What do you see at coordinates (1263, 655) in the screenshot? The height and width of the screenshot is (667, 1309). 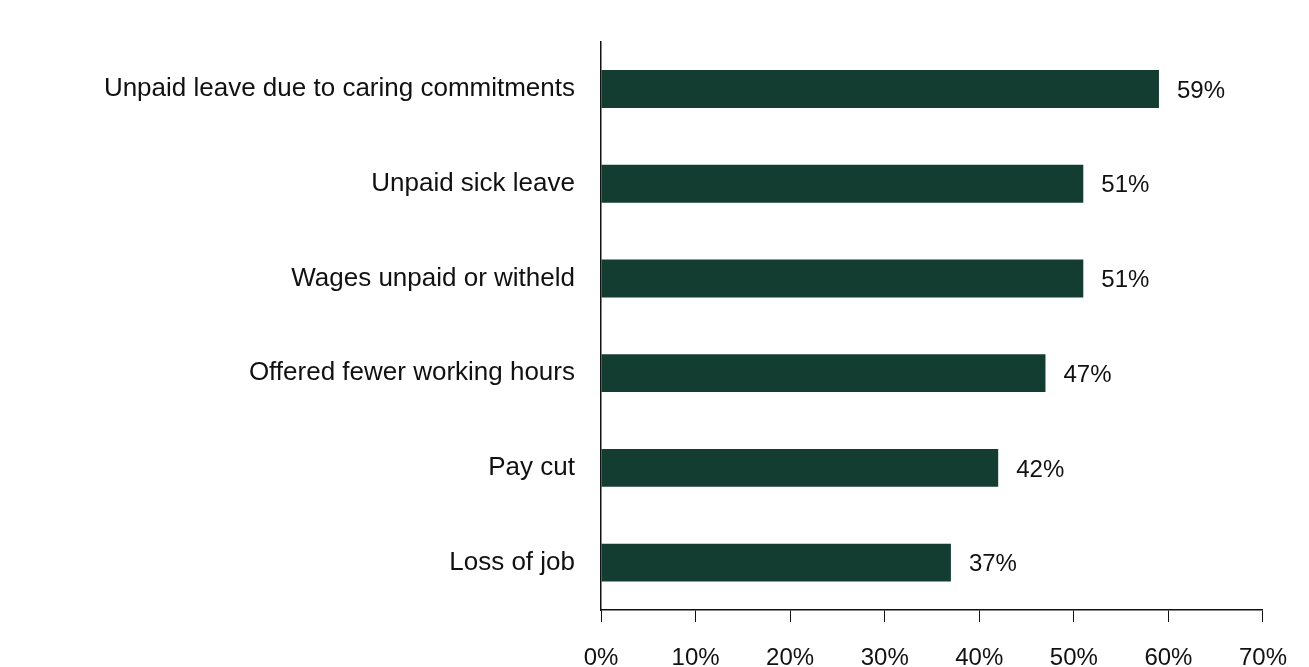 I see `x-tick-label: 70%` at bounding box center [1263, 655].